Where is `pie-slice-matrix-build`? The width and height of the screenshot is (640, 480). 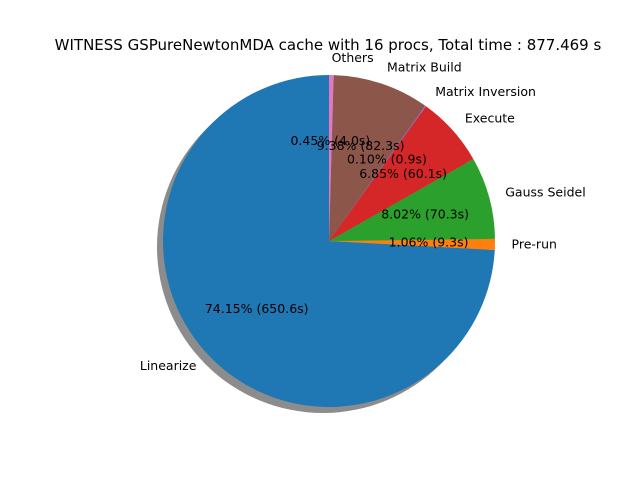 pie-slice-matrix-build is located at coordinates (377, 158).